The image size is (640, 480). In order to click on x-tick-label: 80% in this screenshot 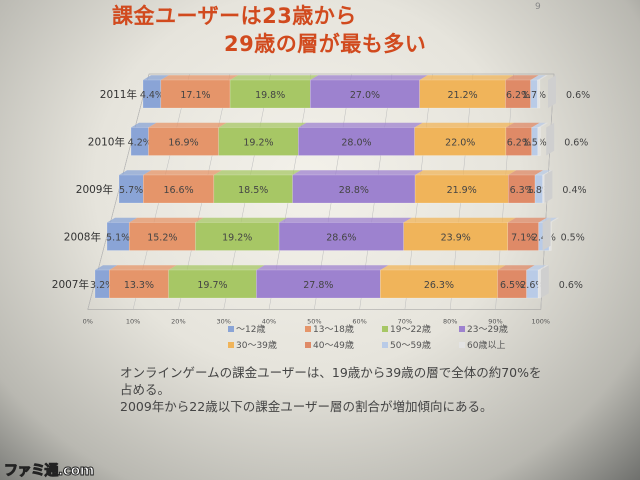, I will do `click(450, 322)`.